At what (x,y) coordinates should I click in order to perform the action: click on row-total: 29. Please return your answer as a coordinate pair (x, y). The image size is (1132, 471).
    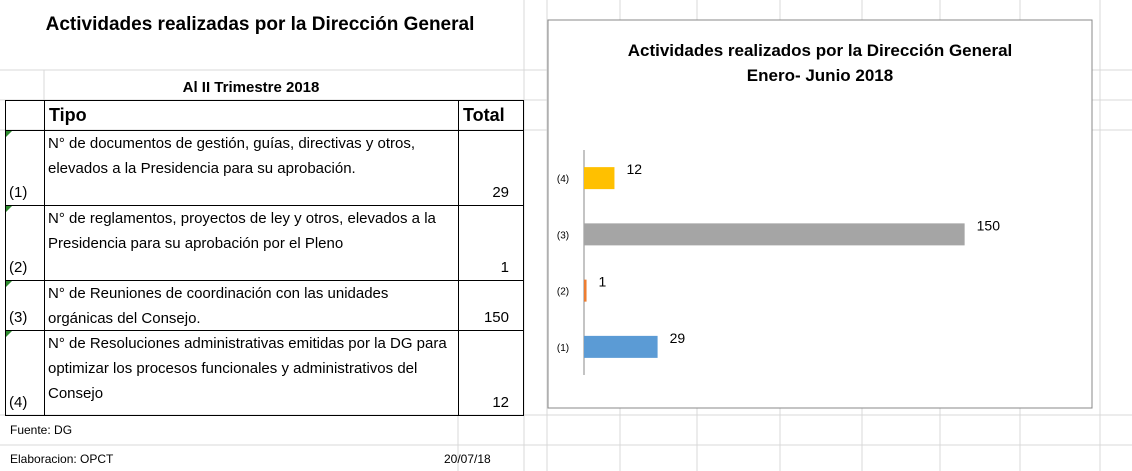
    Looking at the image, I should click on (491, 168).